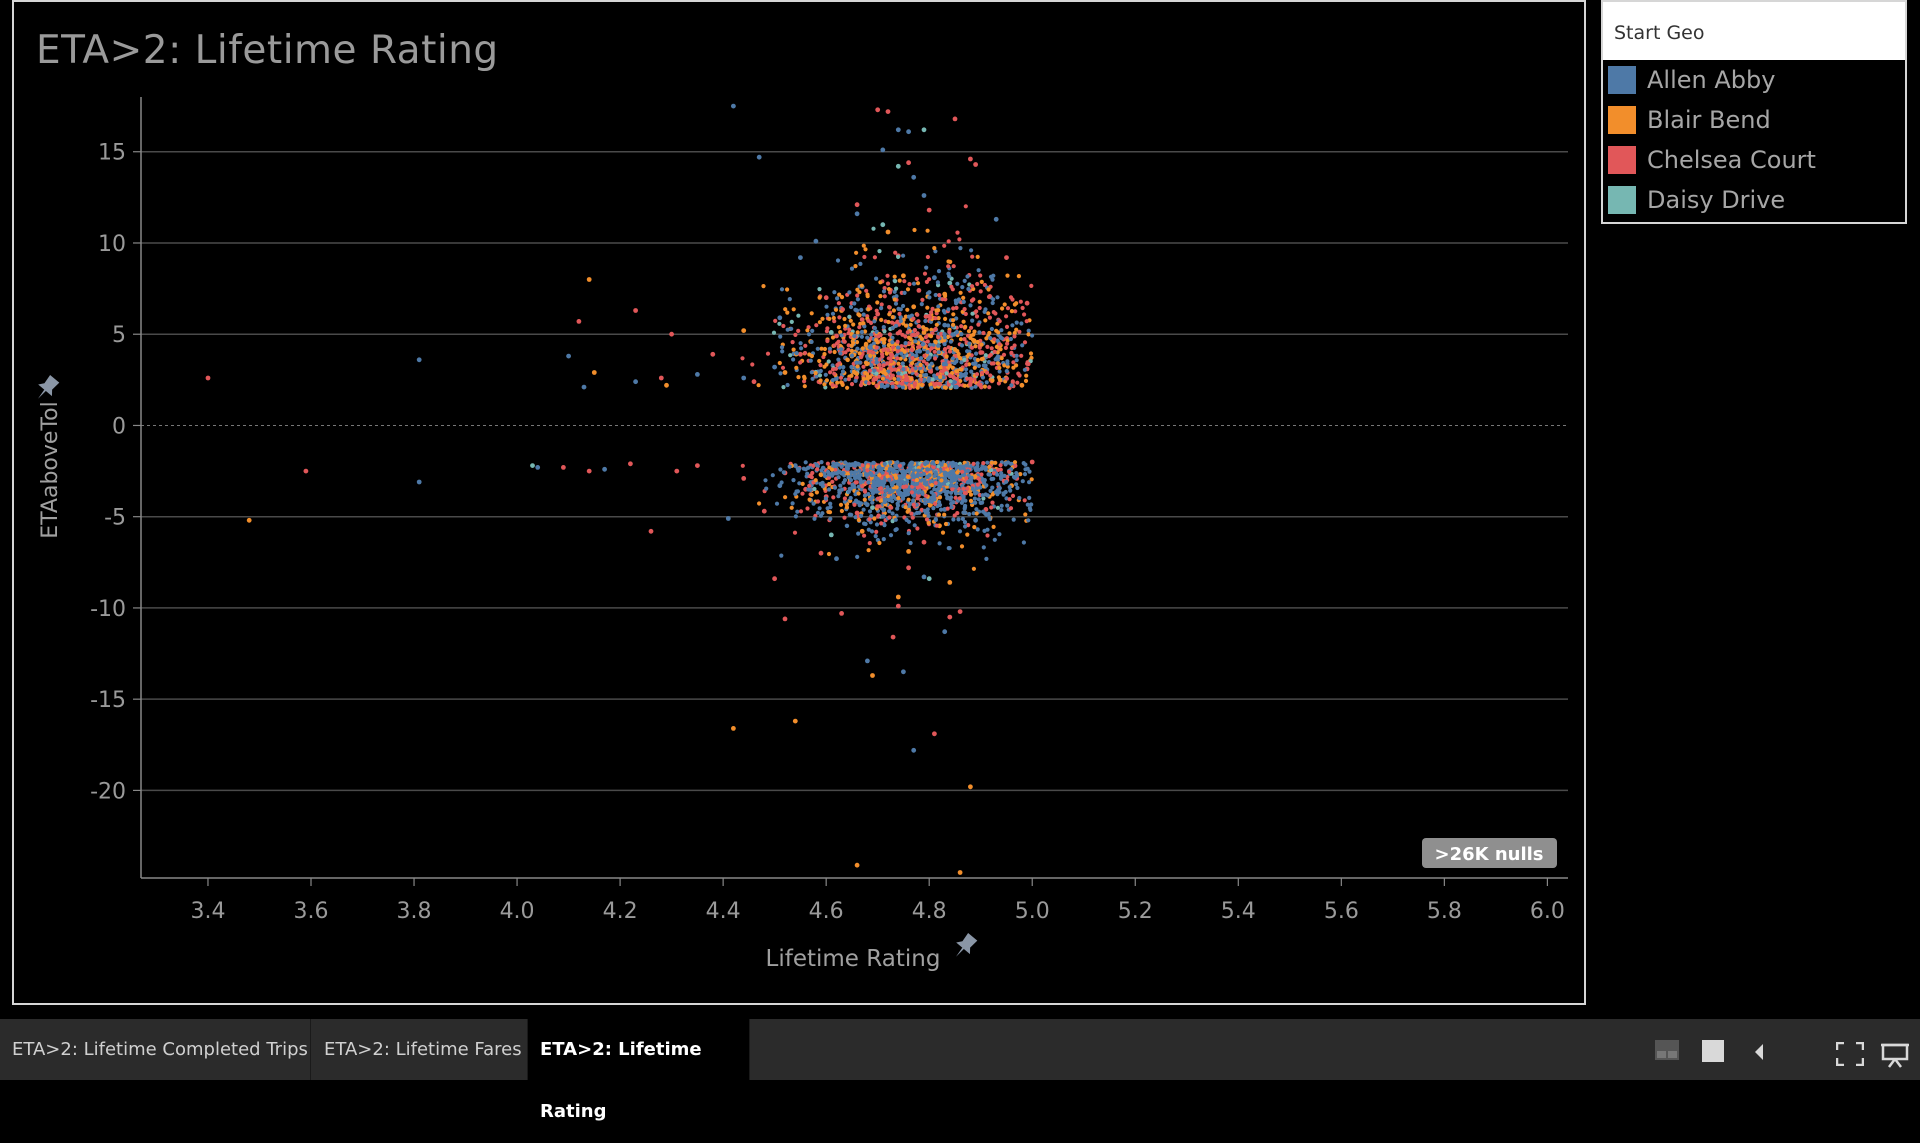 This screenshot has height=1143, width=1920. What do you see at coordinates (1850, 1054) in the screenshot?
I see `fullscreen-icon` at bounding box center [1850, 1054].